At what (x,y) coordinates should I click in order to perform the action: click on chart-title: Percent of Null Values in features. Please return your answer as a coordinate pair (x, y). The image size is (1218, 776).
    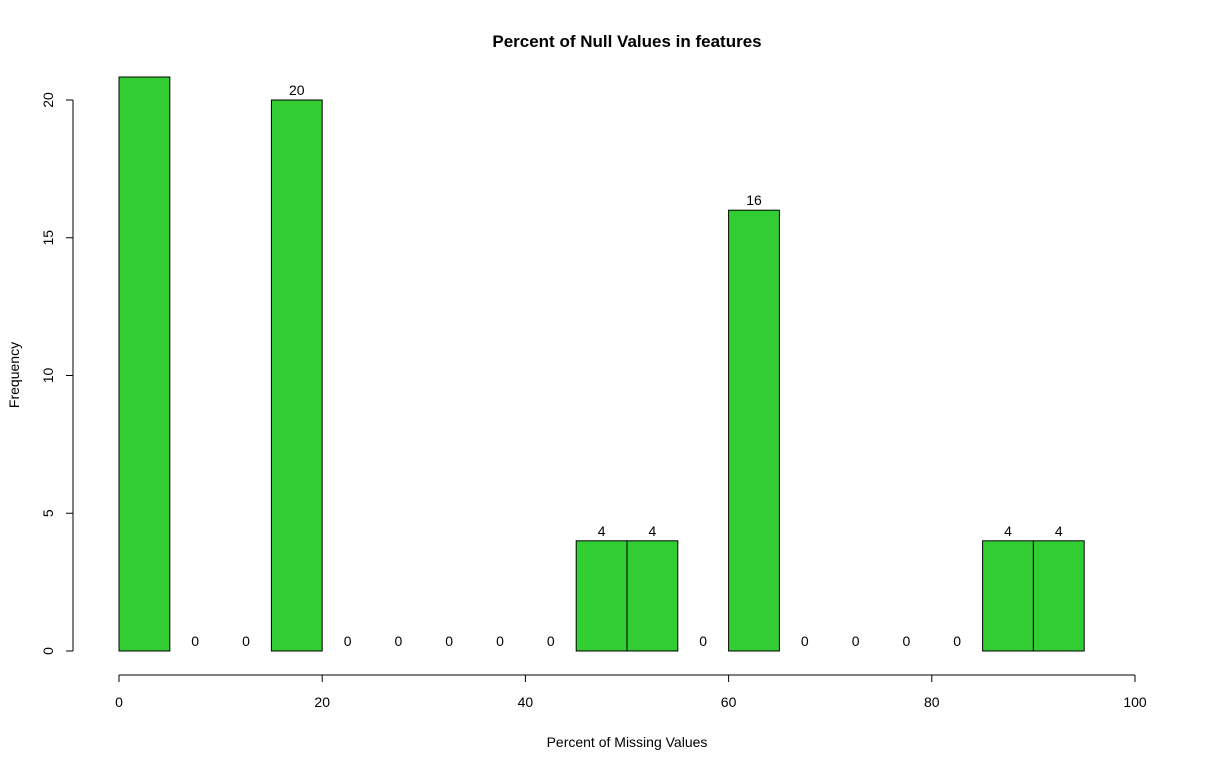
    Looking at the image, I should click on (626, 41).